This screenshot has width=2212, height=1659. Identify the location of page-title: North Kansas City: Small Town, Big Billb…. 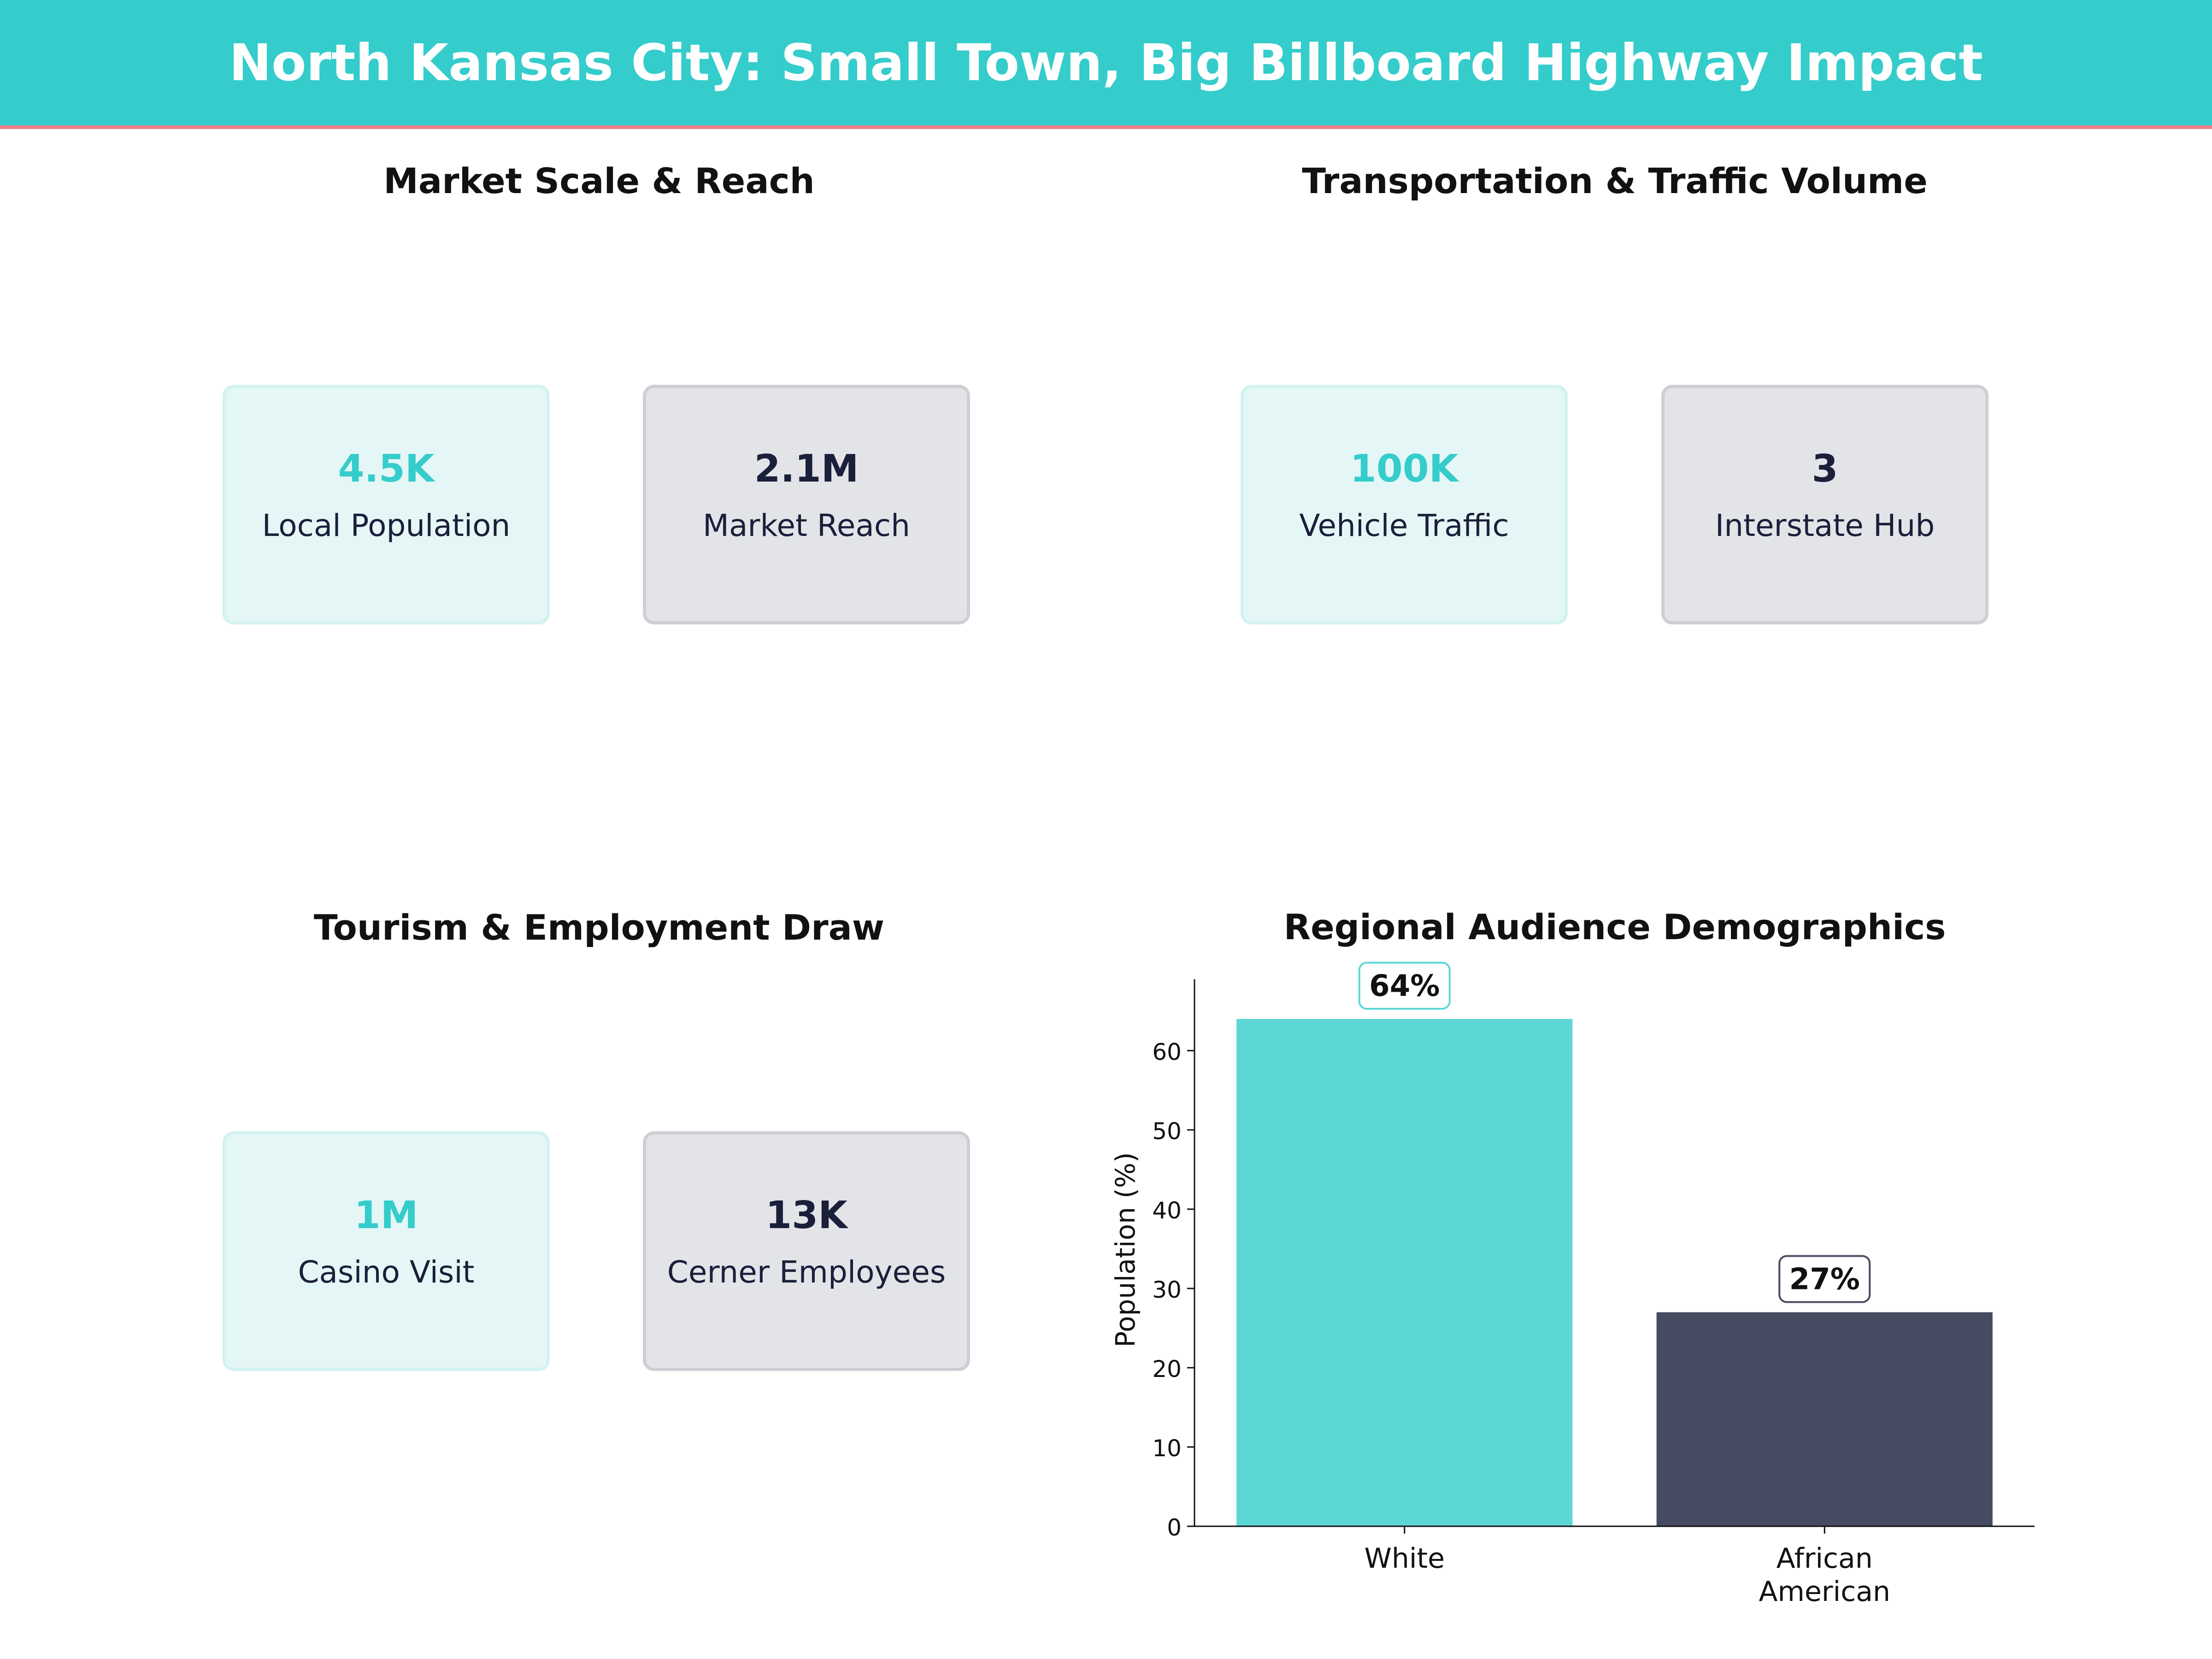
(1106, 62).